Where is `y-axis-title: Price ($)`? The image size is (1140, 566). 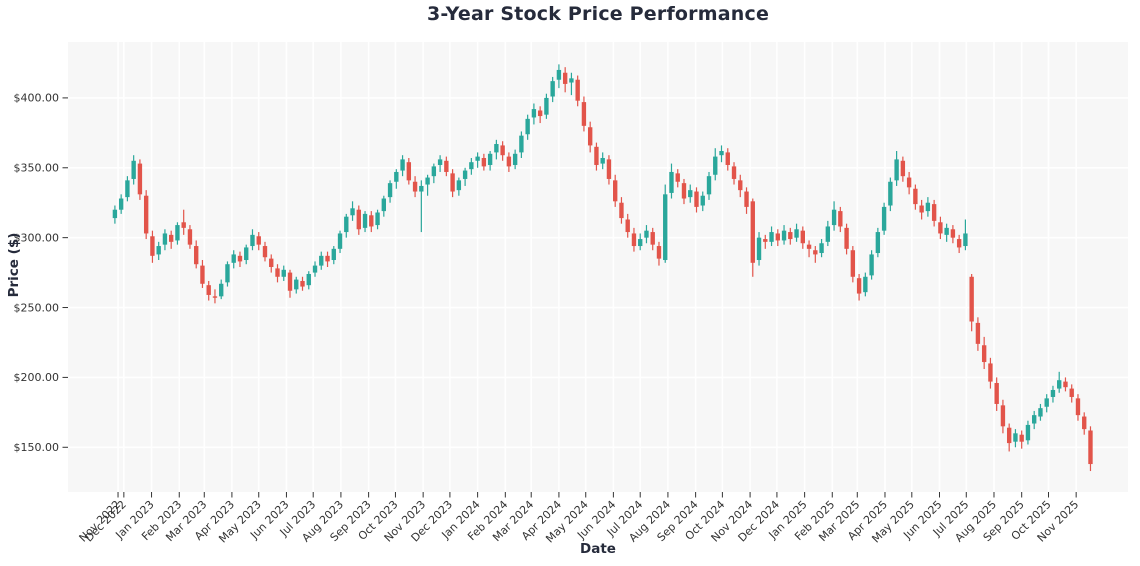 y-axis-title: Price ($) is located at coordinates (14, 265).